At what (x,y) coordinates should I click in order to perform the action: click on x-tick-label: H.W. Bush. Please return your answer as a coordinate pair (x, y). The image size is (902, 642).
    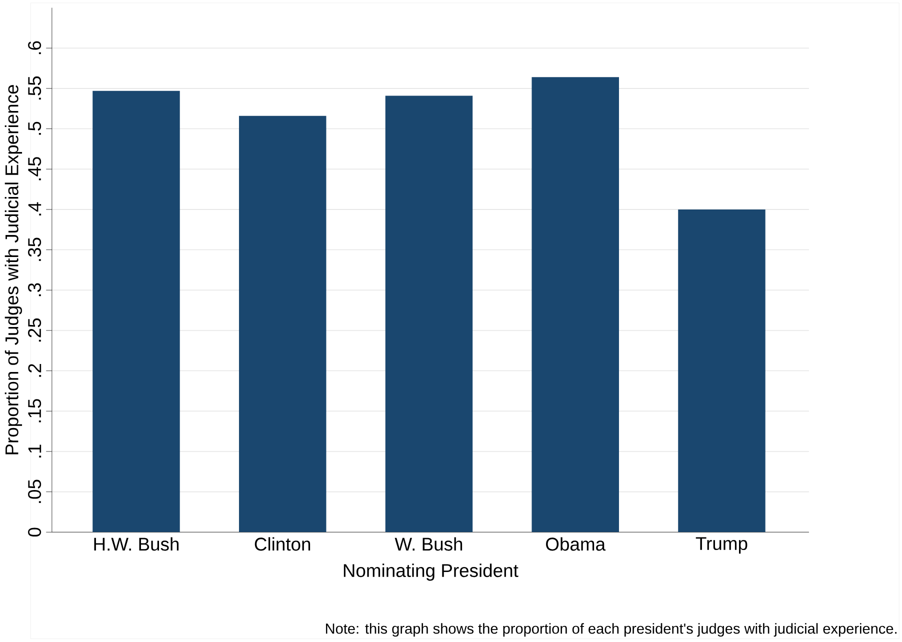
    Looking at the image, I should click on (136, 544).